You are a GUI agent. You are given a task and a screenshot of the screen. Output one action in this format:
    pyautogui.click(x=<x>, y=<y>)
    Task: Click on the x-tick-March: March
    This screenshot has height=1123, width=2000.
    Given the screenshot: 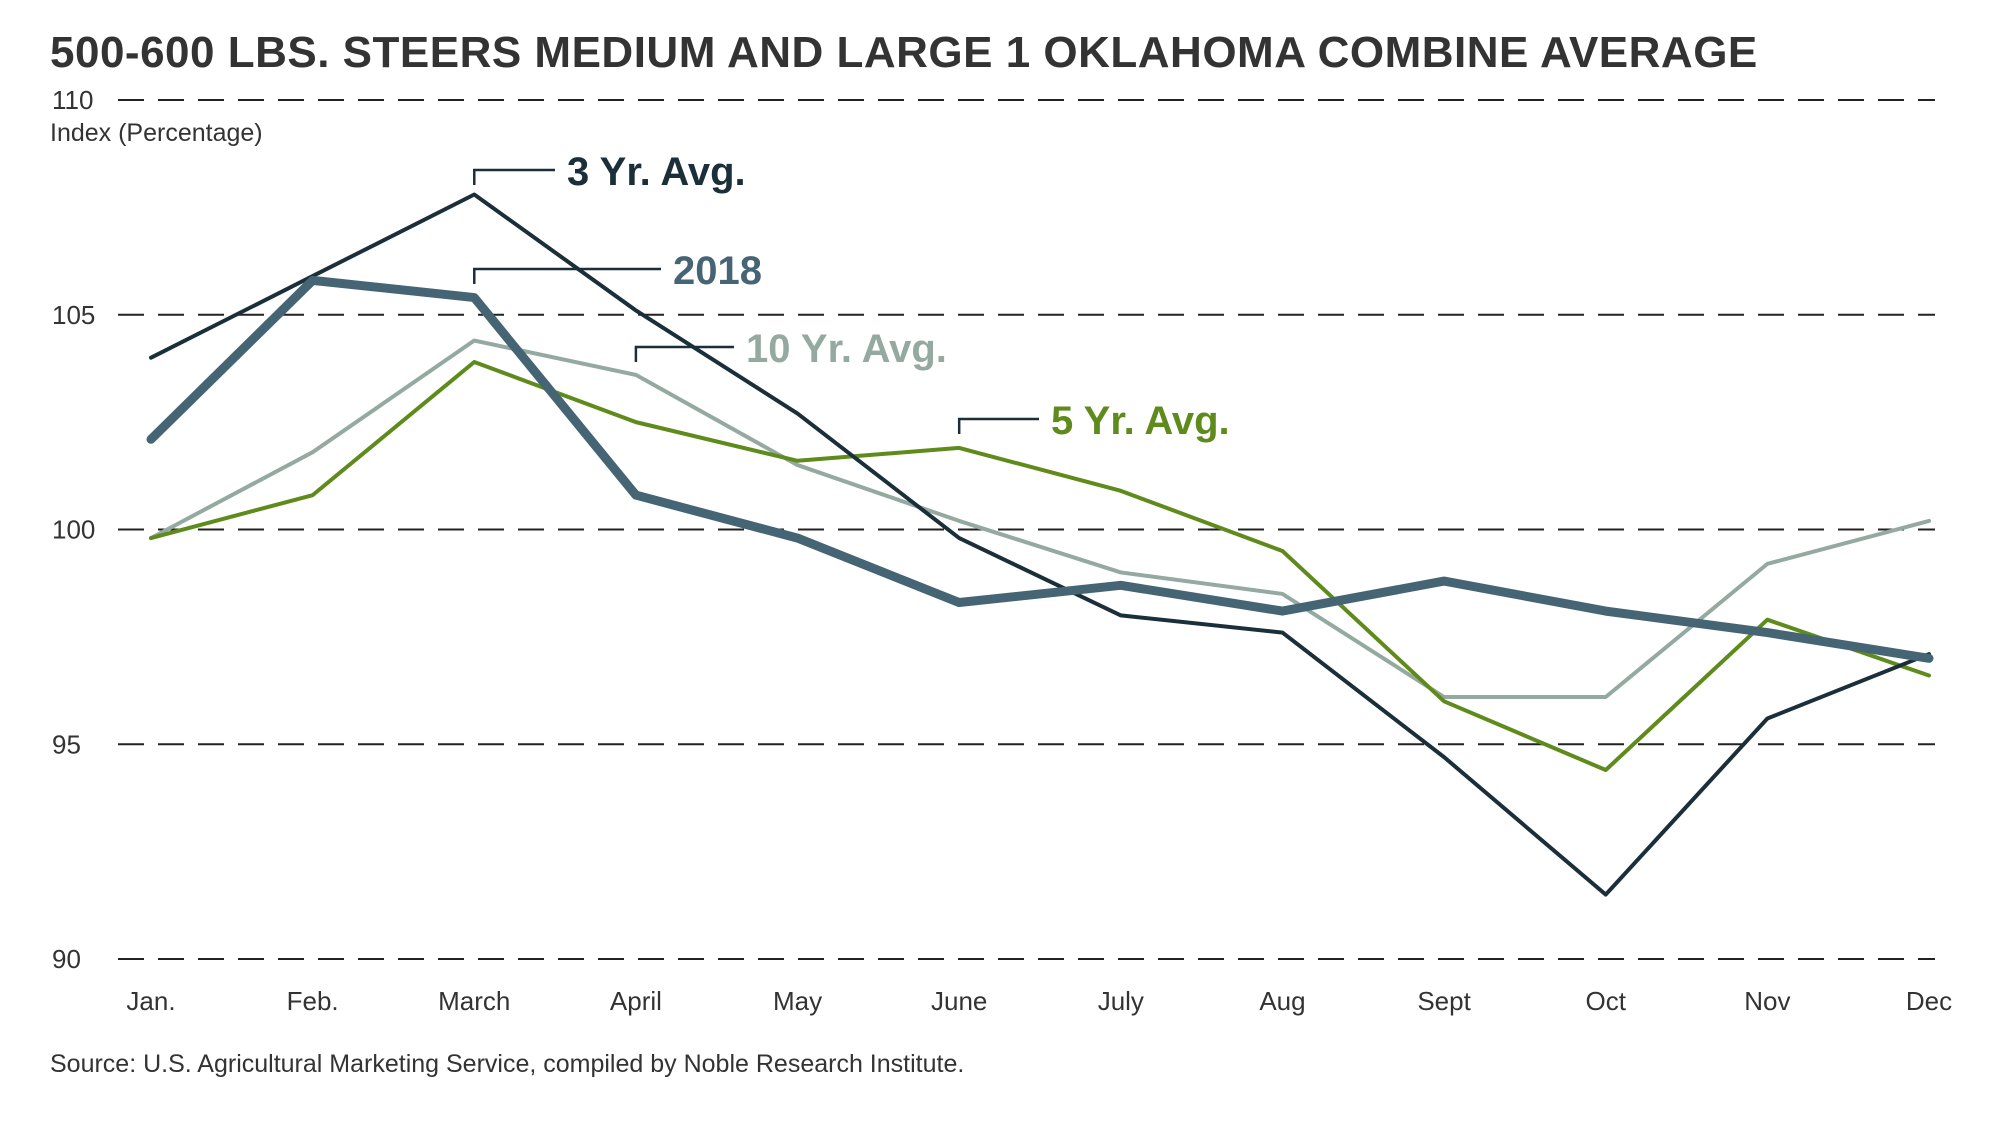 What is the action you would take?
    pyautogui.click(x=474, y=1001)
    